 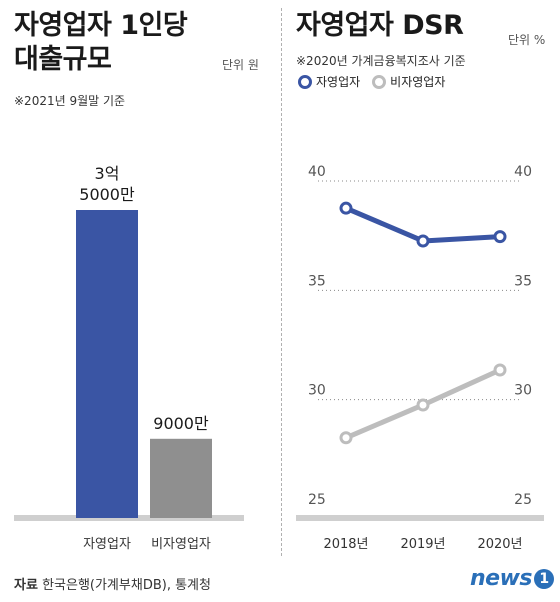 What do you see at coordinates (527, 40) in the screenshot?
I see `right-unit: 단위 %` at bounding box center [527, 40].